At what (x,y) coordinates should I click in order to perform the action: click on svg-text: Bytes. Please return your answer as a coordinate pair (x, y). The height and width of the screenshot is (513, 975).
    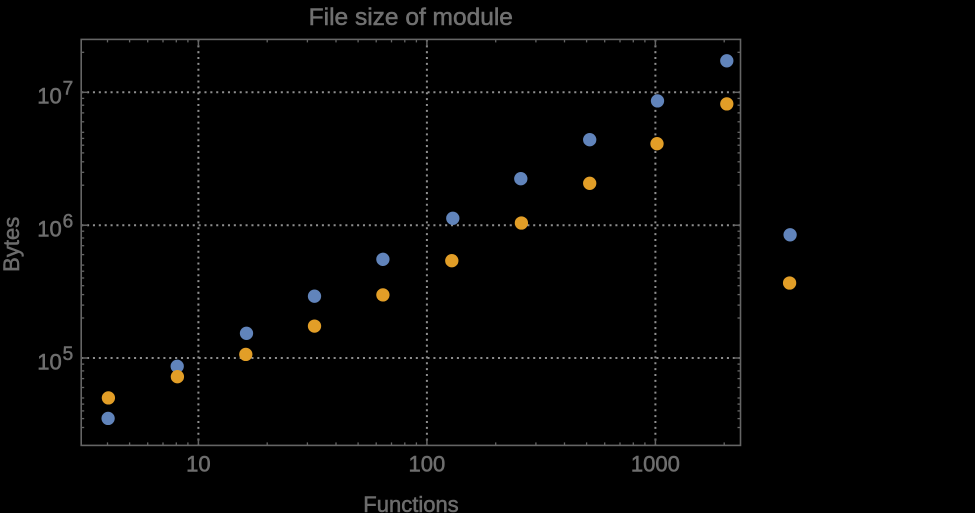
    Looking at the image, I should click on (12, 244).